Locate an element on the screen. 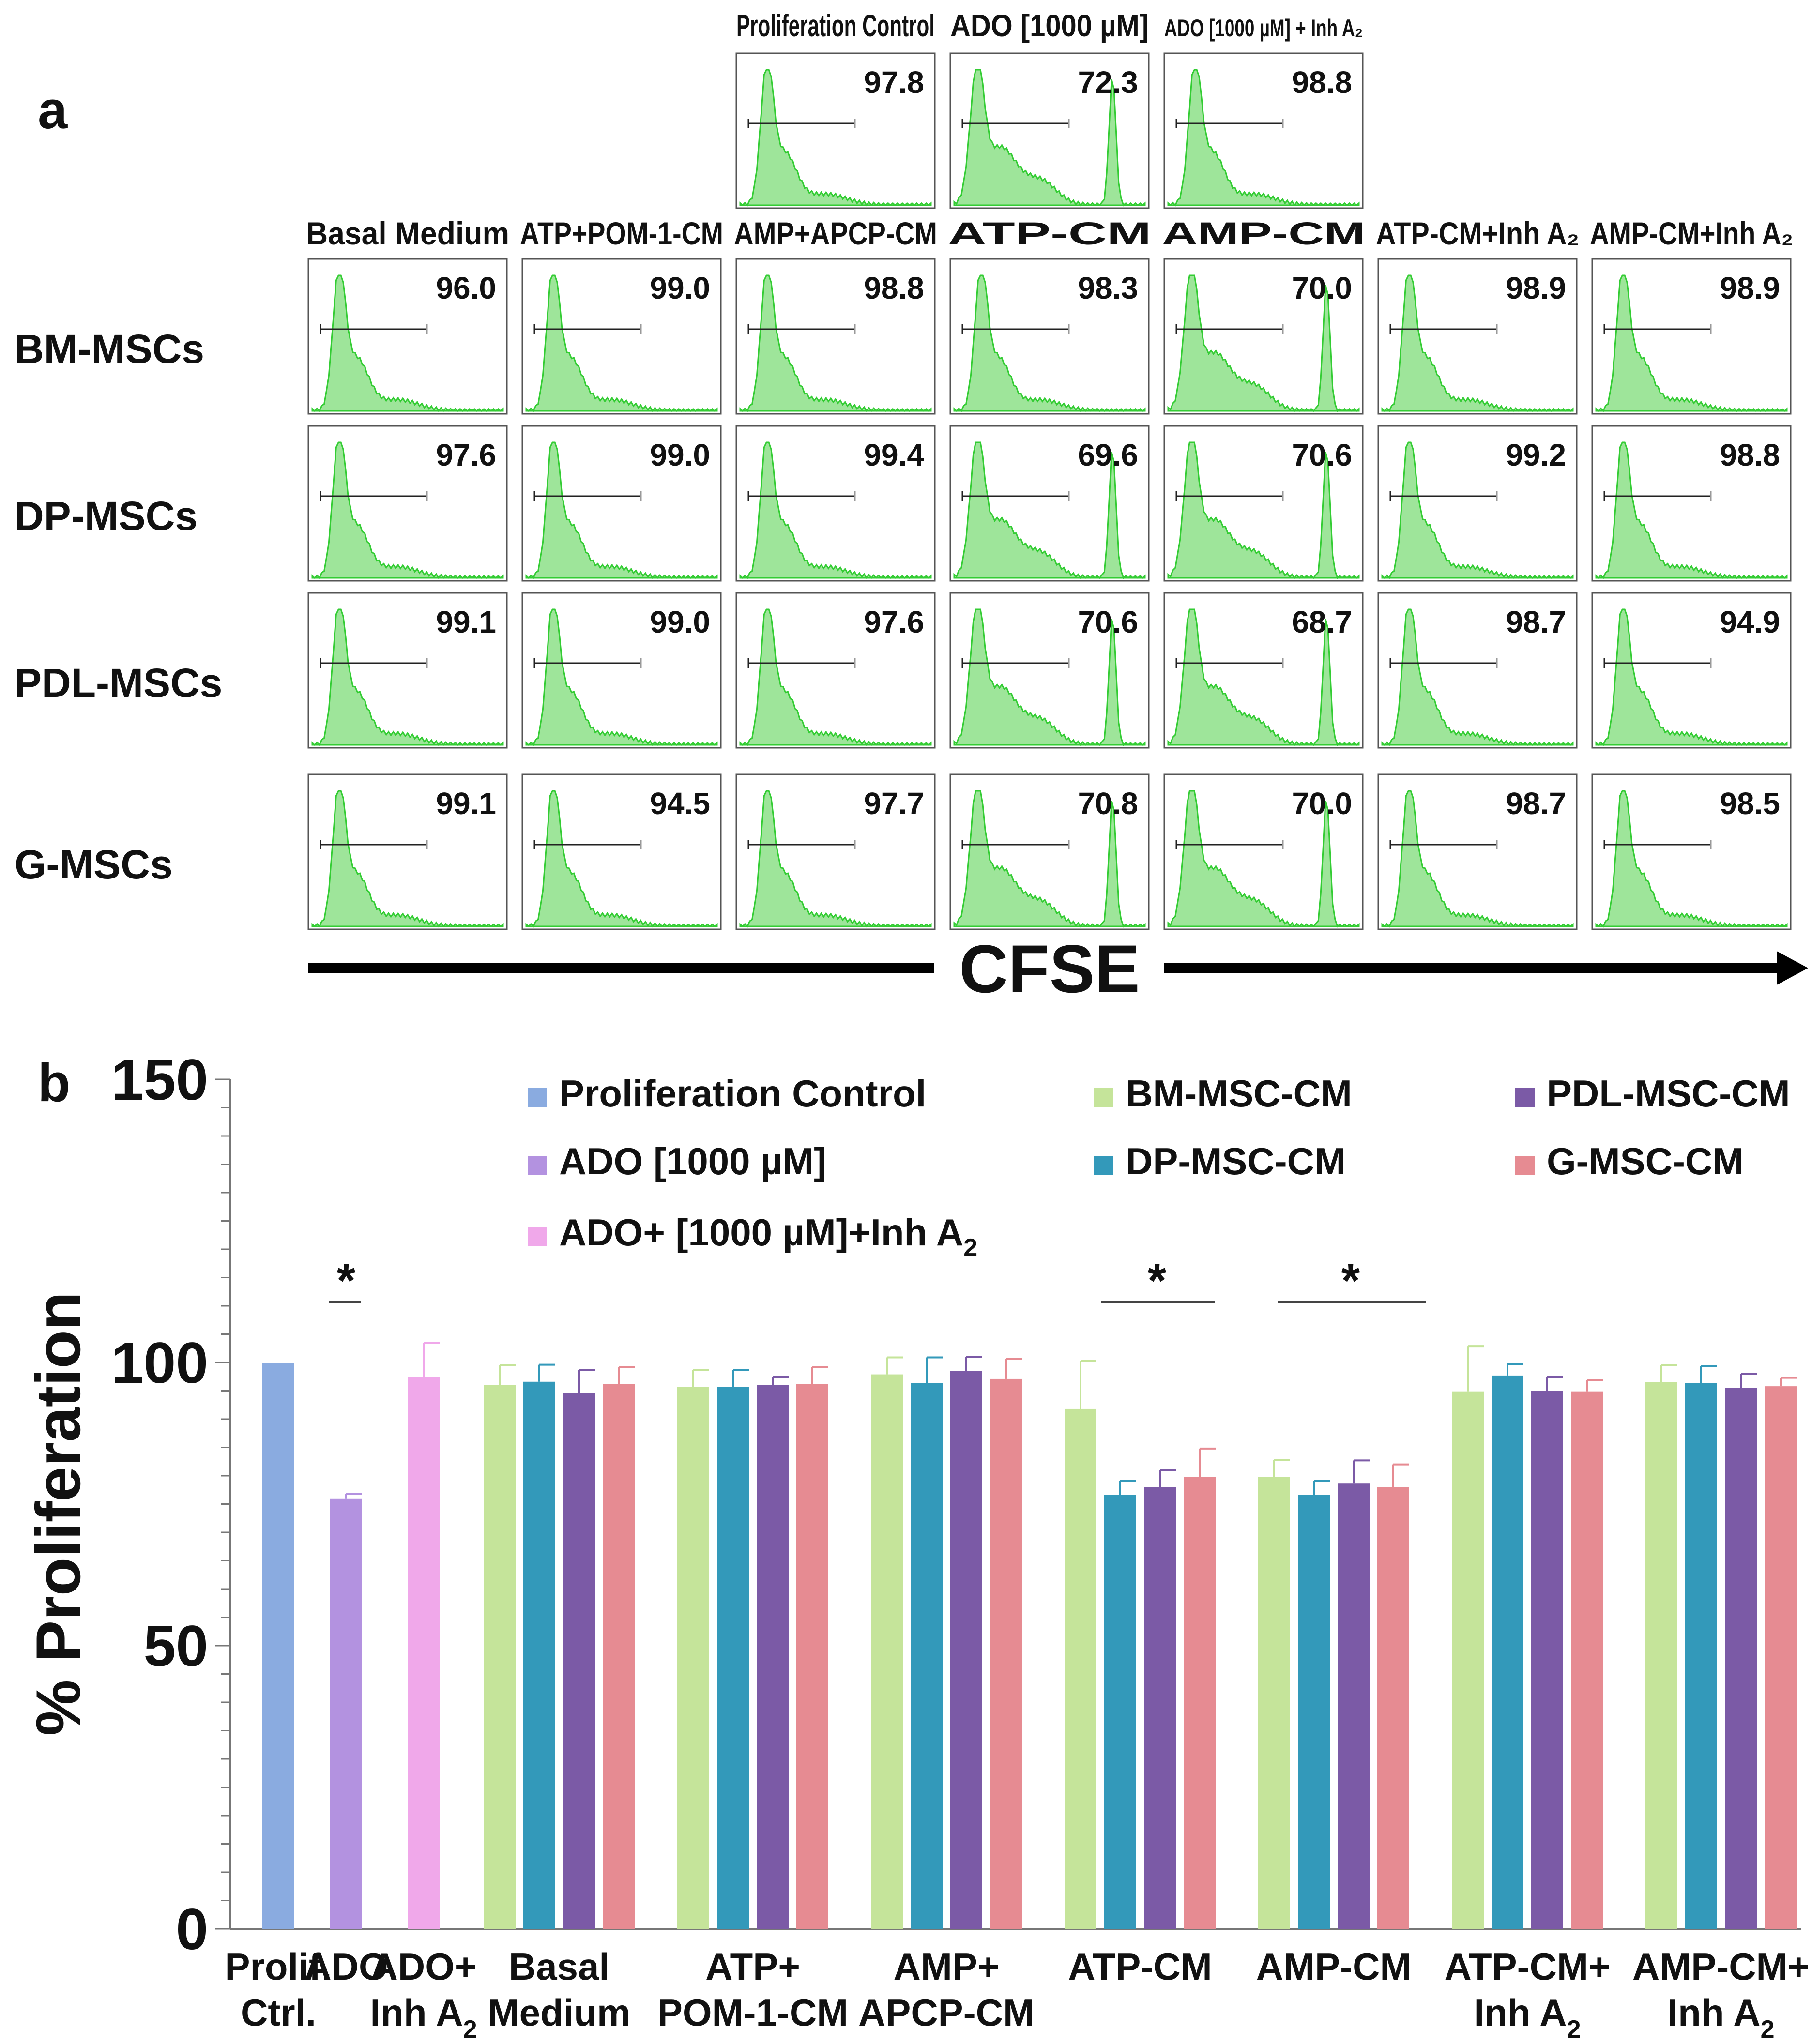  column-title: AMP-CM+Inh A₂ is located at coordinates (1691, 233).